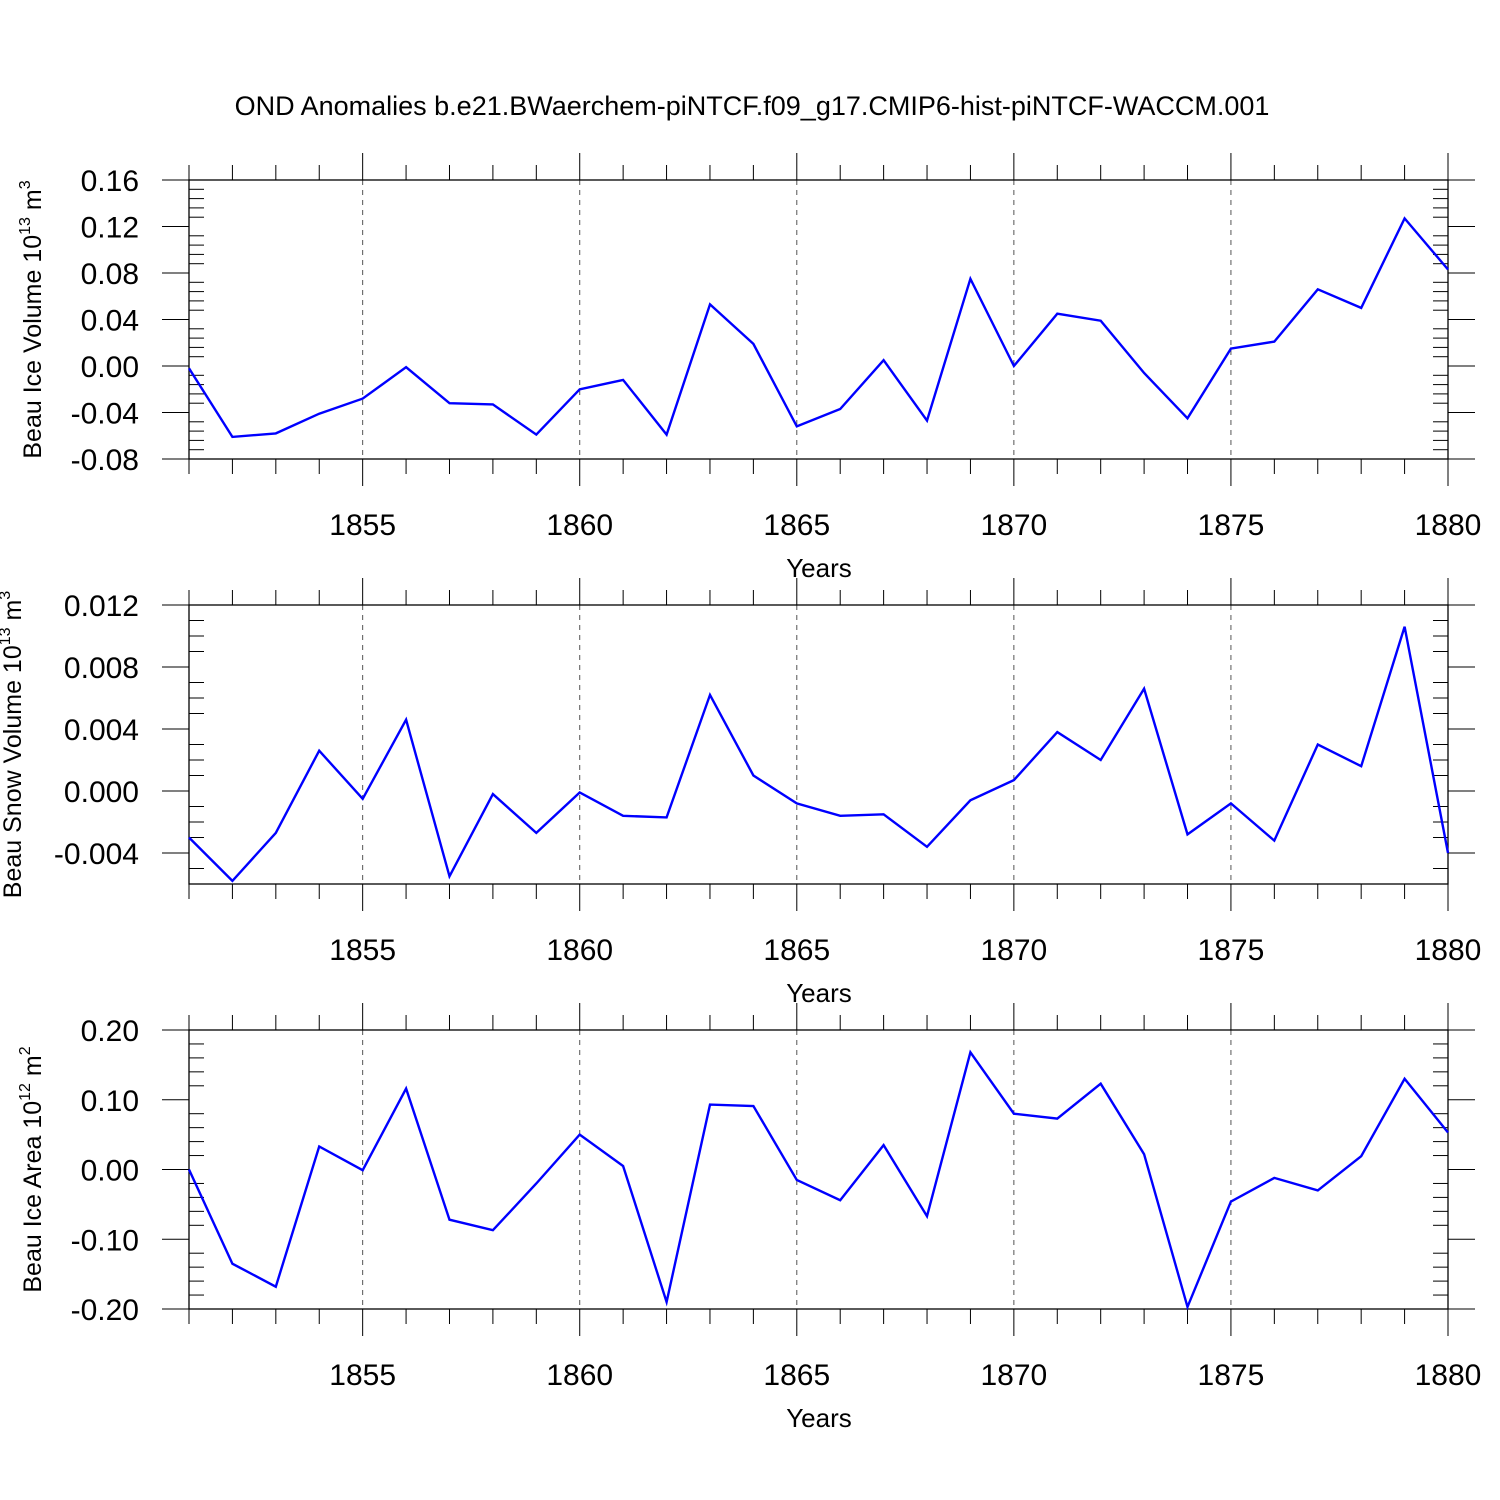 Image resolution: width=1500 pixels, height=1500 pixels. What do you see at coordinates (110, 274) in the screenshot?
I see `y-tick-label: 0.08` at bounding box center [110, 274].